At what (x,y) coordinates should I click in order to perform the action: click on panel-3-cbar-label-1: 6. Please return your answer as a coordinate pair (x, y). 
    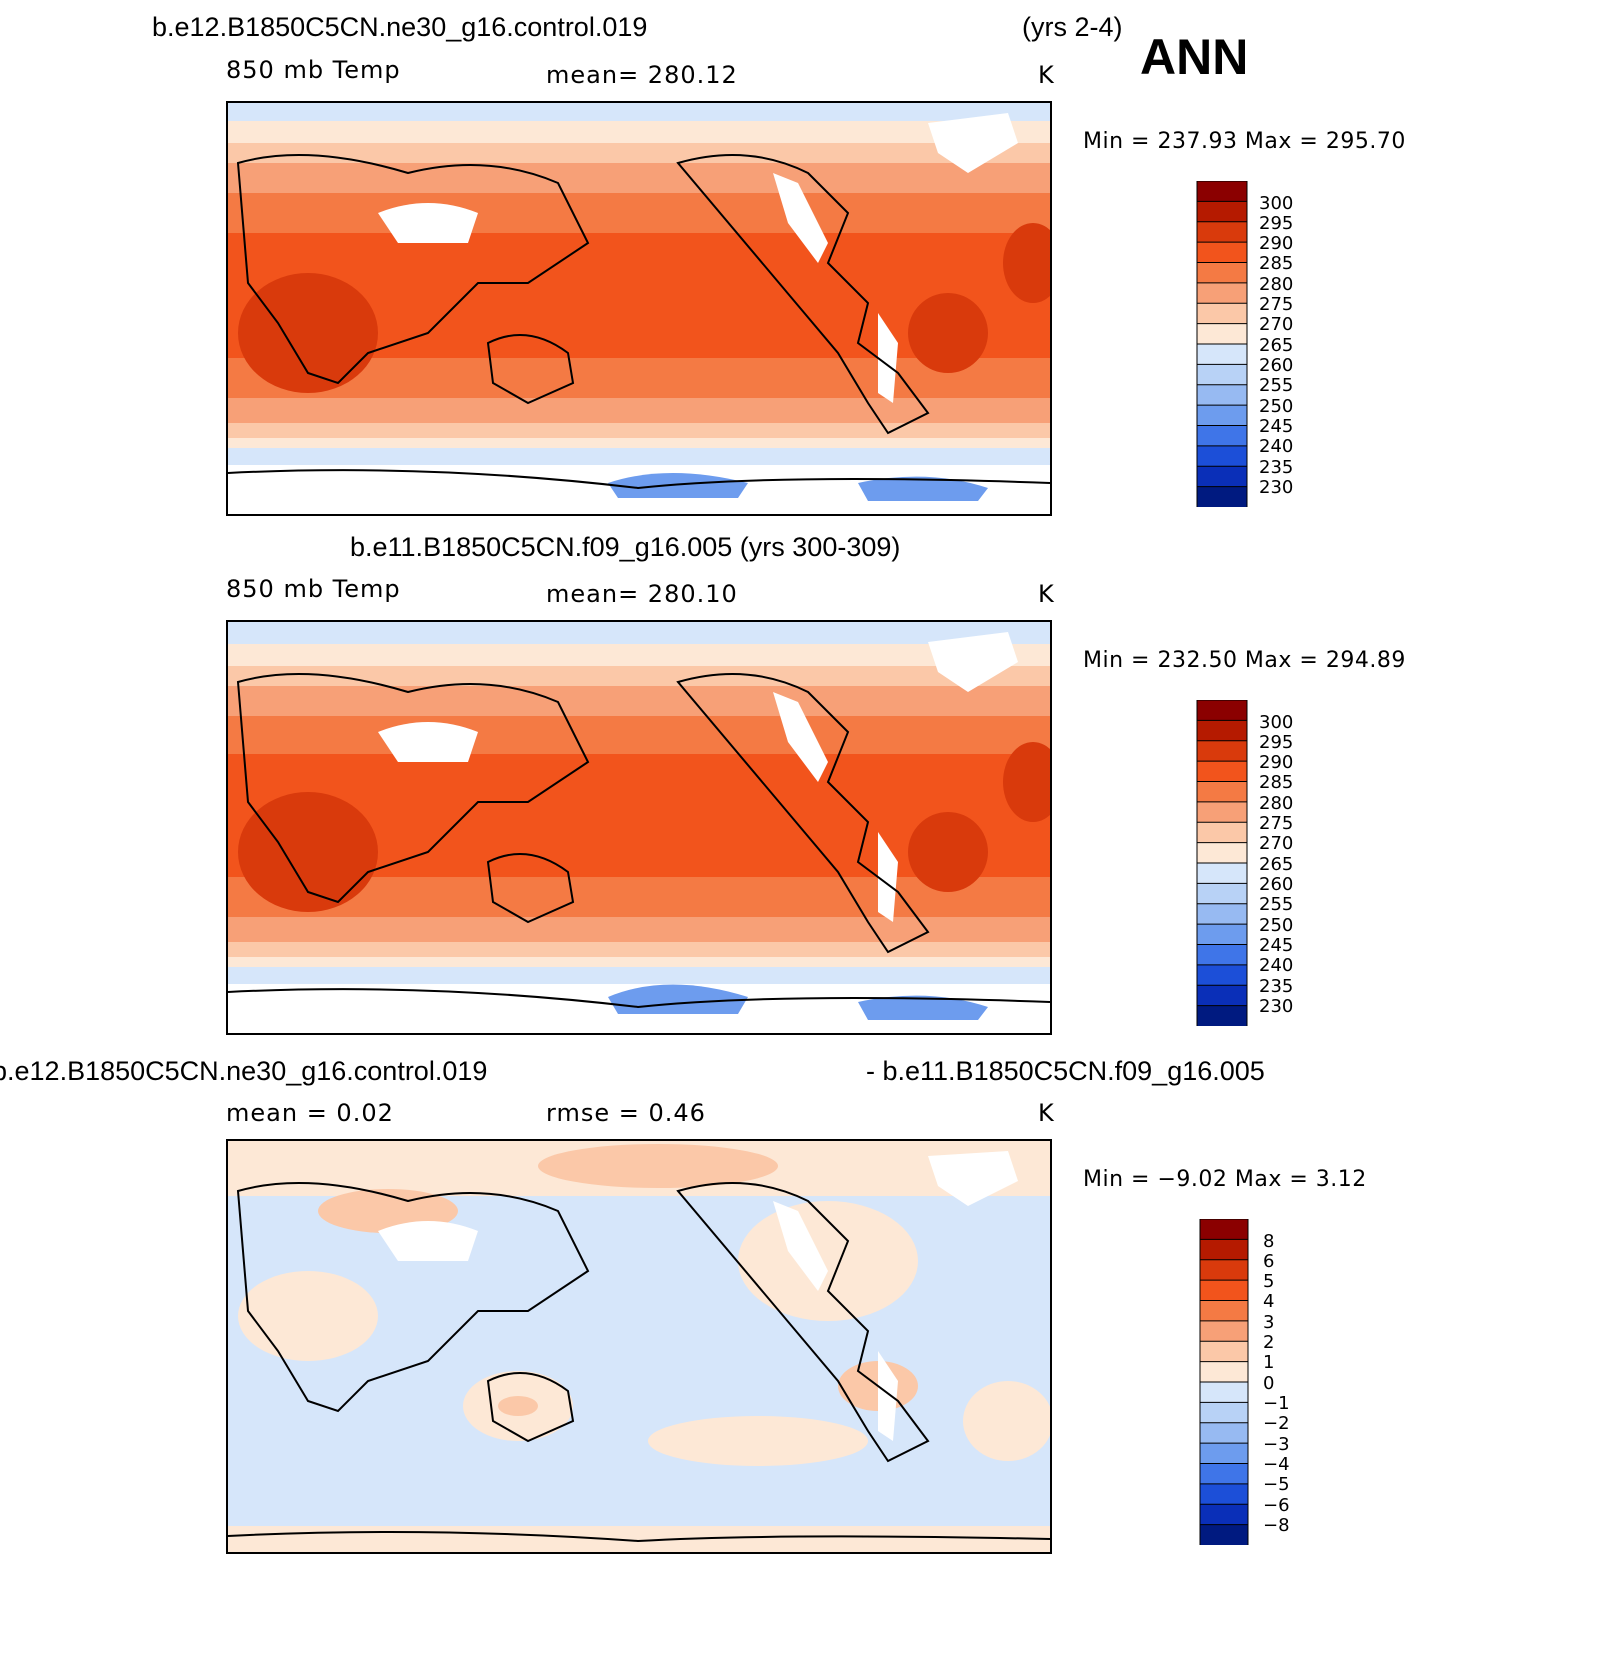
    Looking at the image, I should click on (1269, 1261).